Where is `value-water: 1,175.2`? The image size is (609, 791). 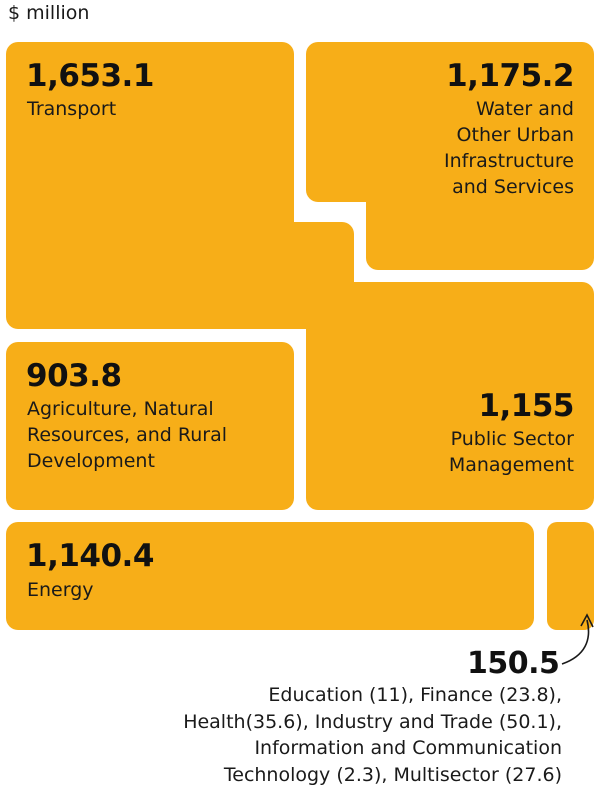
value-water: 1,175.2 is located at coordinates (510, 76).